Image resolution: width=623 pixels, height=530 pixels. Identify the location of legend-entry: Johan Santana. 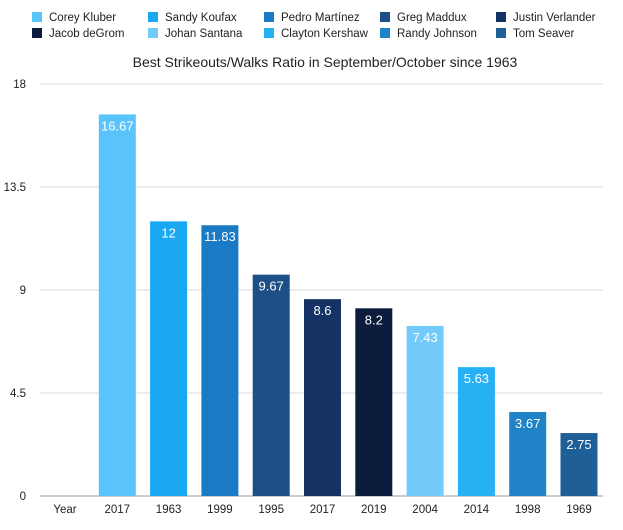
(204, 34).